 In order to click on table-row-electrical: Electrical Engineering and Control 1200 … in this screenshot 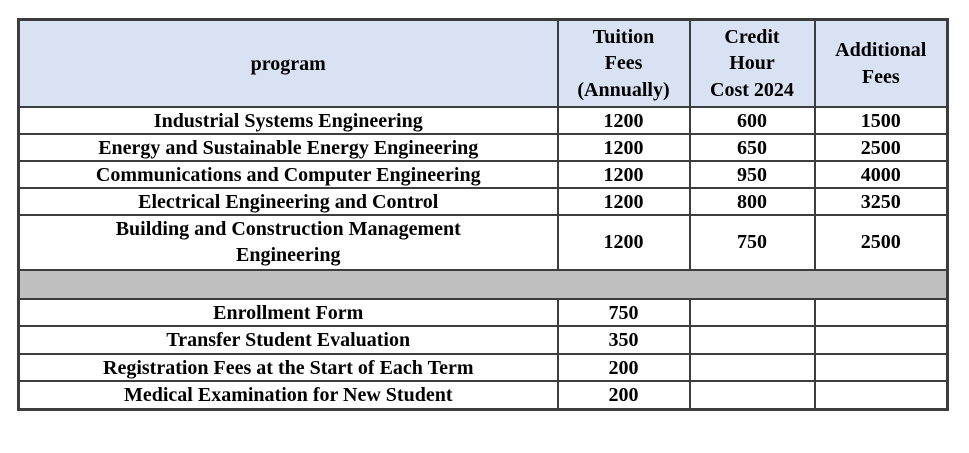, I will do `click(483, 201)`.